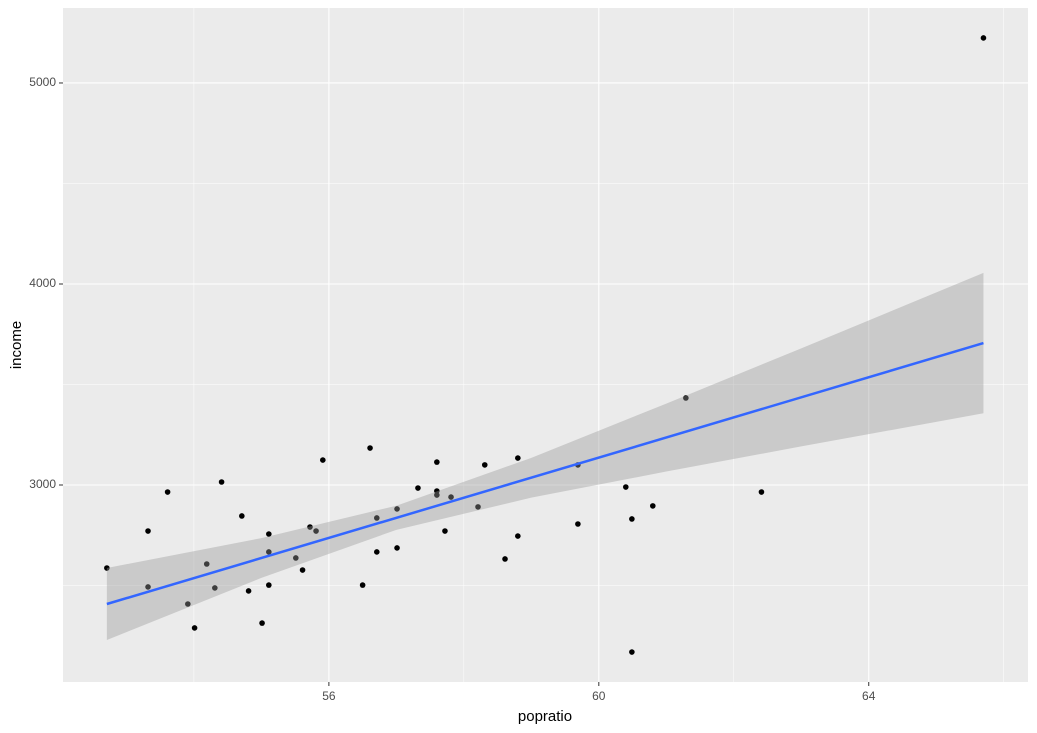 The width and height of the screenshot is (1037, 733). Describe the element at coordinates (42, 283) in the screenshot. I see `y-tick-label: 4000` at that location.